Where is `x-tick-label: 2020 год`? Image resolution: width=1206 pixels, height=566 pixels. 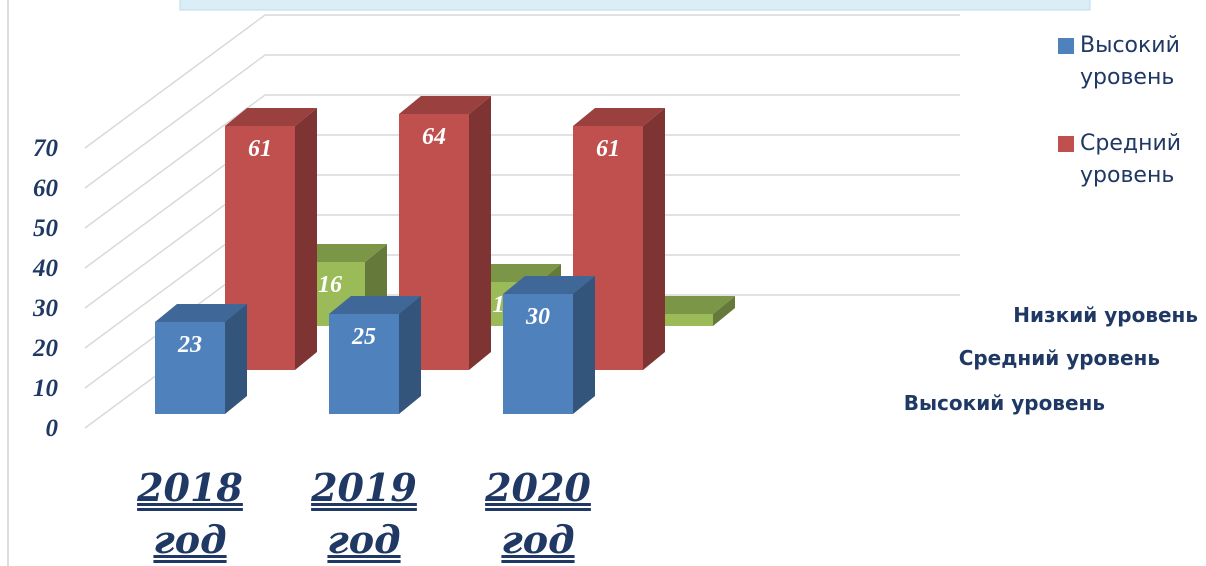
x-tick-label: 2020 год is located at coordinates (538, 513).